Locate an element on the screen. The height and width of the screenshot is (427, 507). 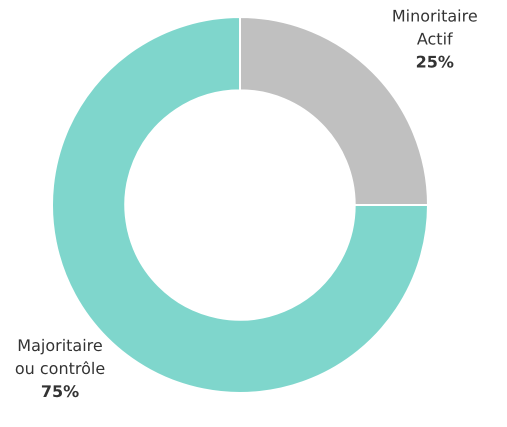
data-label: 75% is located at coordinates (60, 391).